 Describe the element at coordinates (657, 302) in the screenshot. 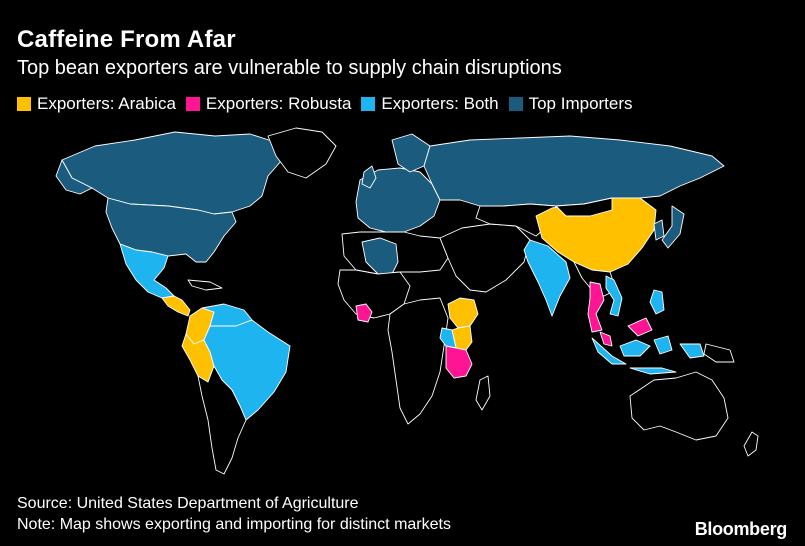

I see `map-region-philippines` at that location.